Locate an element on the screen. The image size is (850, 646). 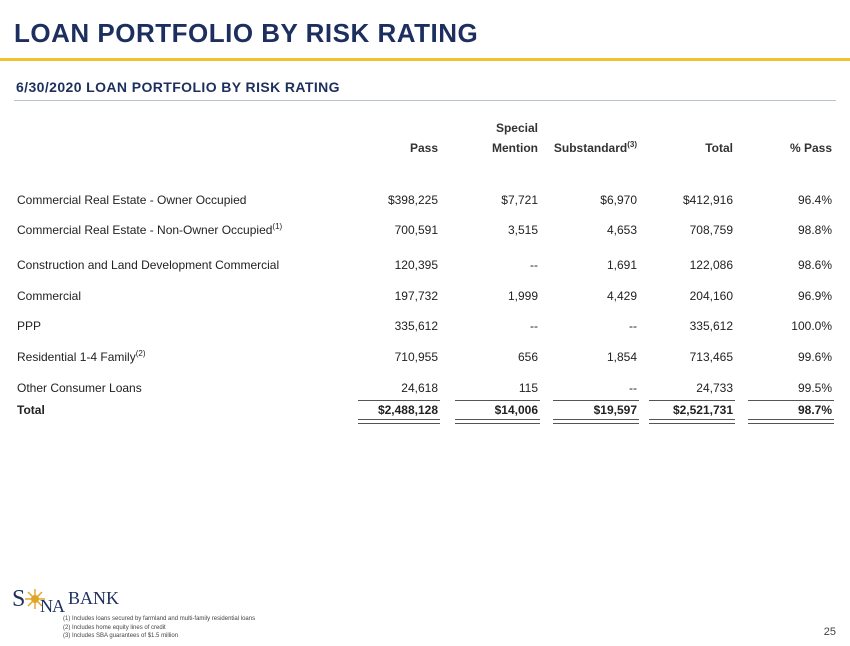
sun-icon is located at coordinates (35, 599).